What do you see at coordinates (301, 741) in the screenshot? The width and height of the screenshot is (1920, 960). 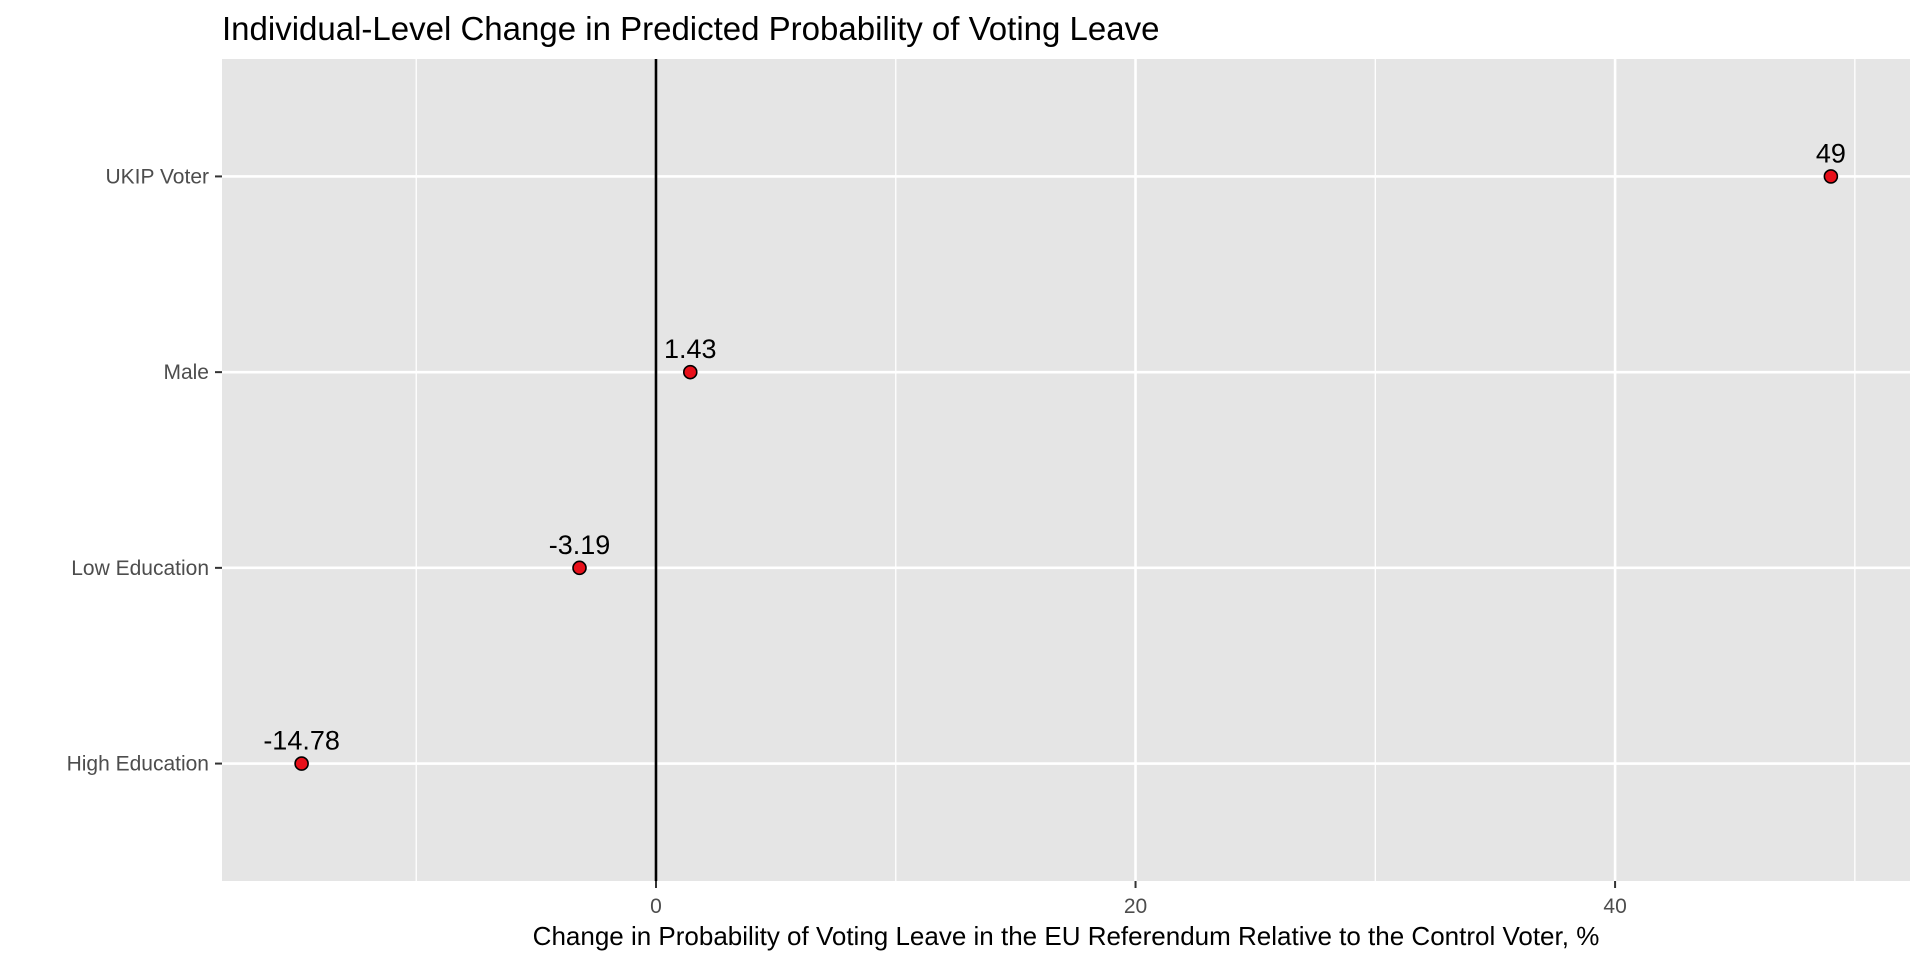 I see `data-label: -14.78` at bounding box center [301, 741].